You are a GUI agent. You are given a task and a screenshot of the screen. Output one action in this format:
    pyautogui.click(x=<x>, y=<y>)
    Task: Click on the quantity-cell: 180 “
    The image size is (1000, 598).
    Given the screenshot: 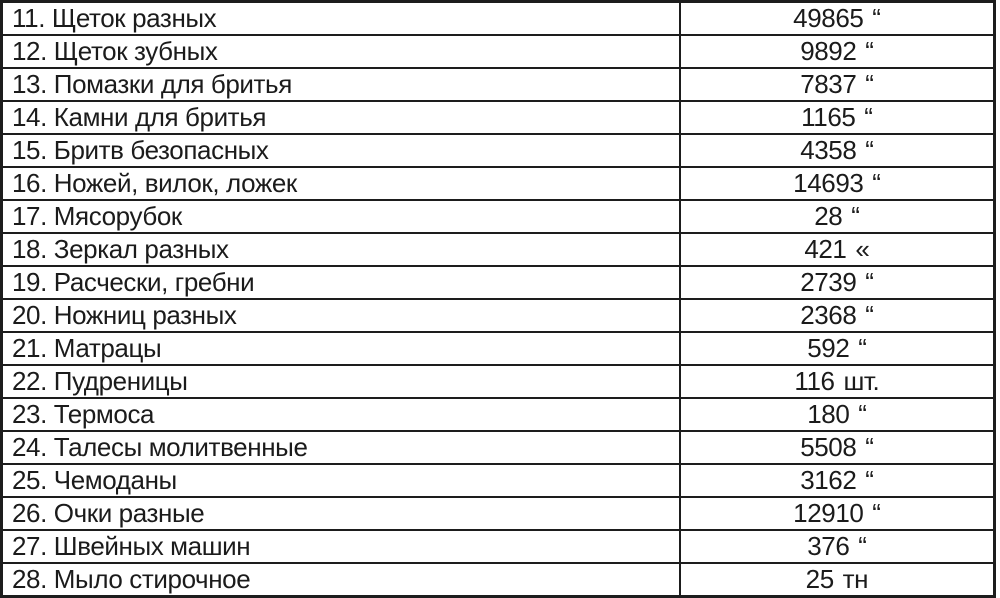 What is the action you would take?
    pyautogui.click(x=837, y=414)
    